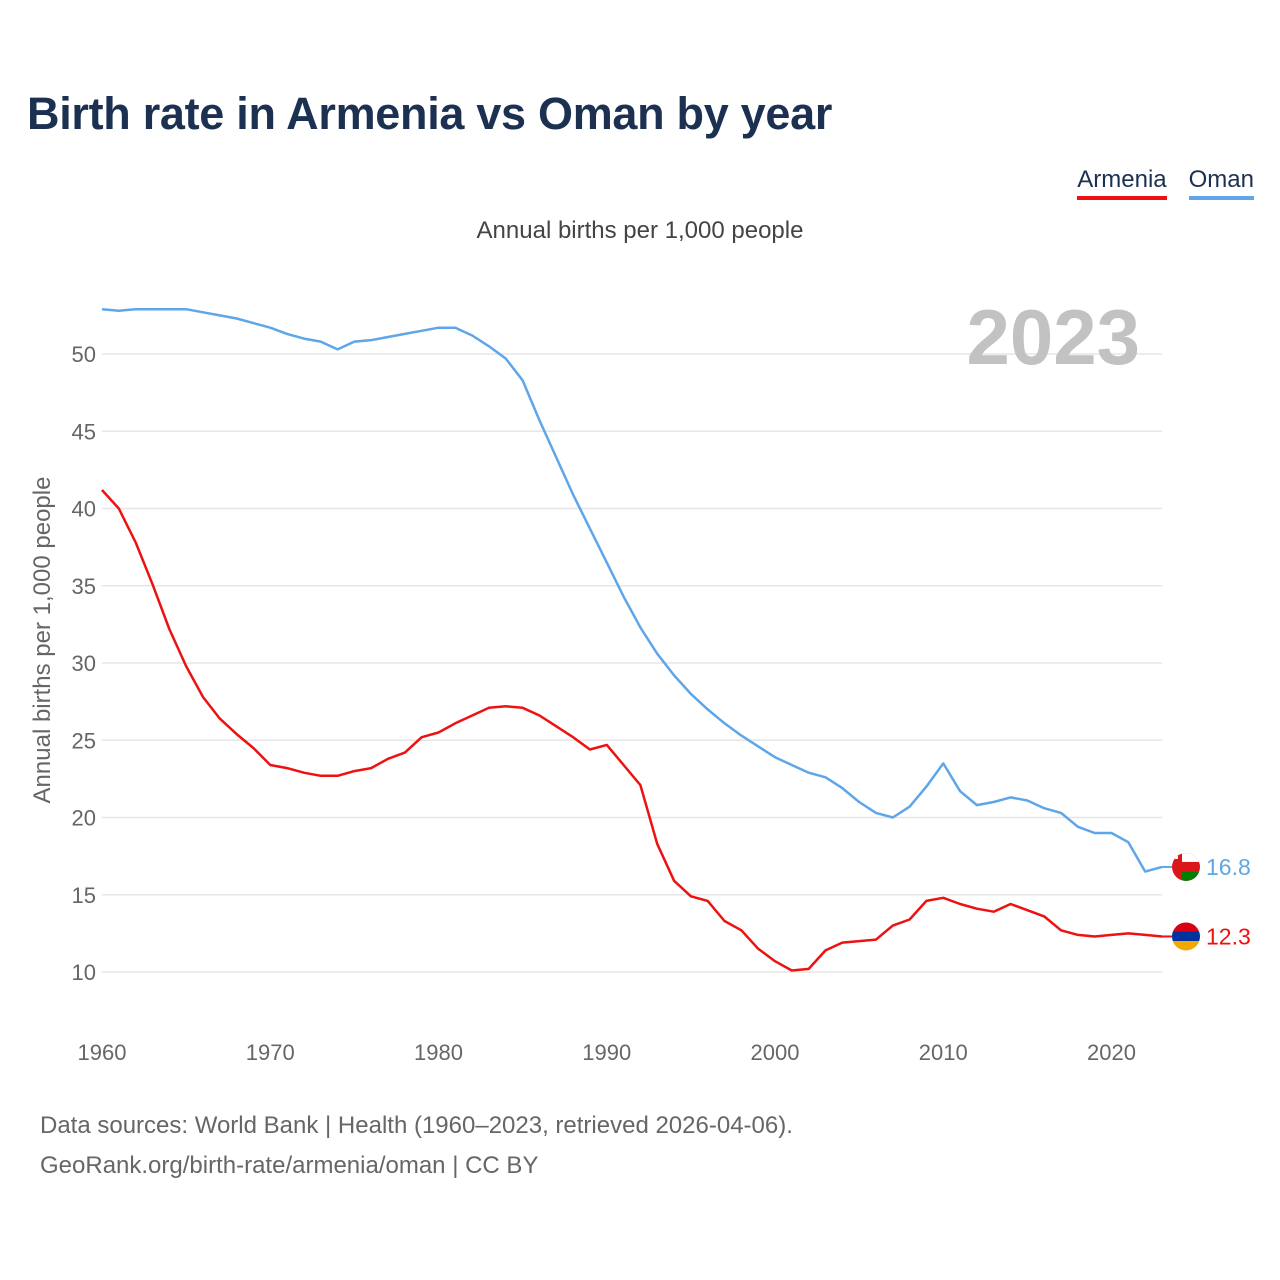 The image size is (1280, 1280). I want to click on y-tick-label: 20, so click(84, 818).